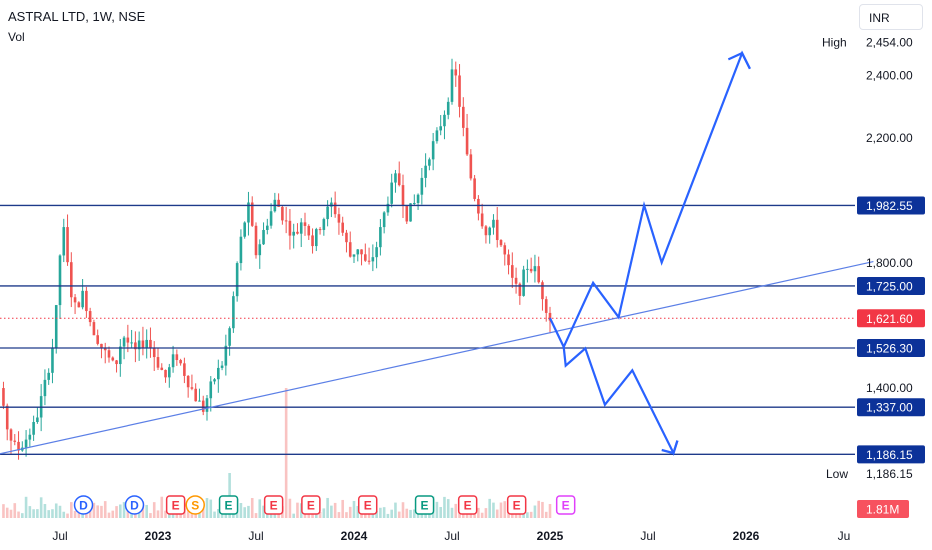  Describe the element at coordinates (889, 138) in the screenshot. I see `price-tick-label: 2,200.00` at that location.